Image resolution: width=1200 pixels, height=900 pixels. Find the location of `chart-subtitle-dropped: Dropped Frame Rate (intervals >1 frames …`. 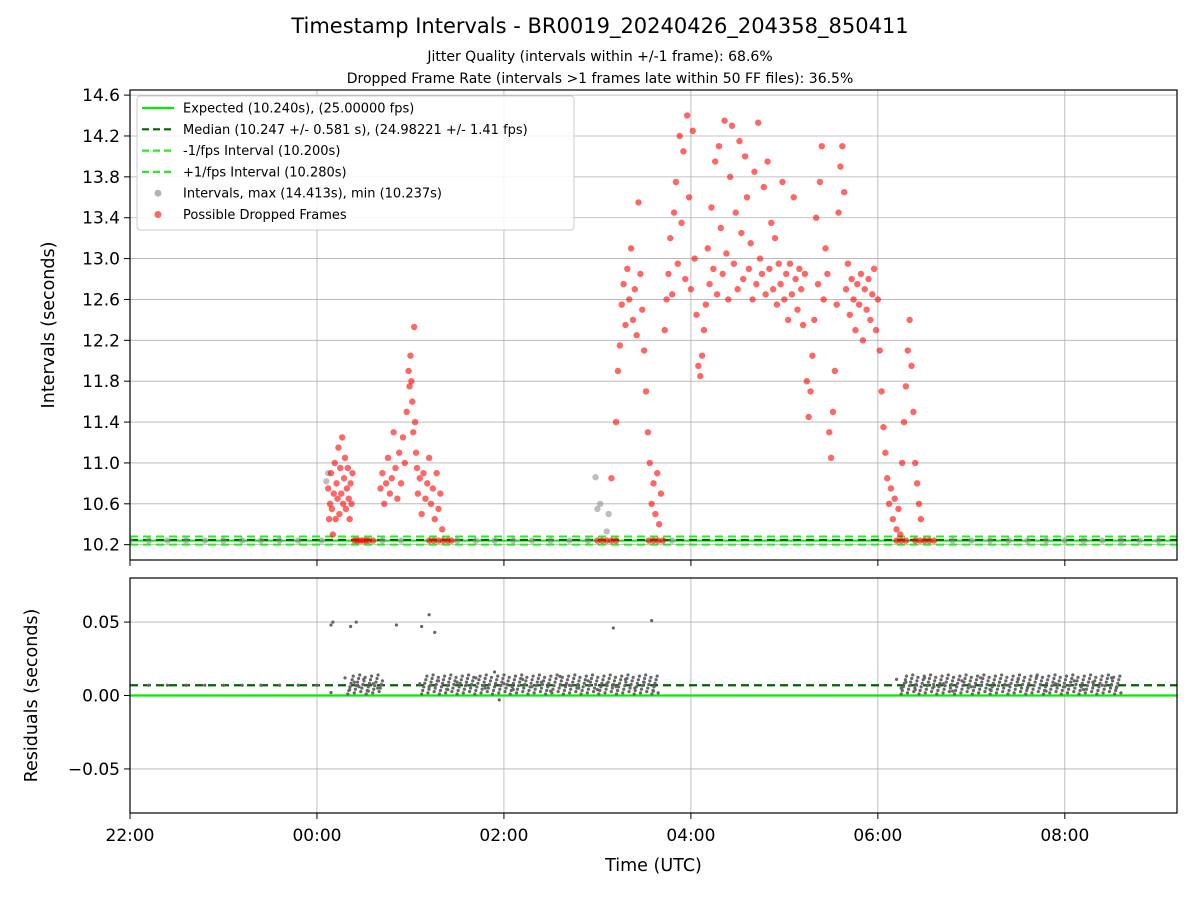

chart-subtitle-dropped: Dropped Frame Rate (intervals >1 frames … is located at coordinates (600, 79).